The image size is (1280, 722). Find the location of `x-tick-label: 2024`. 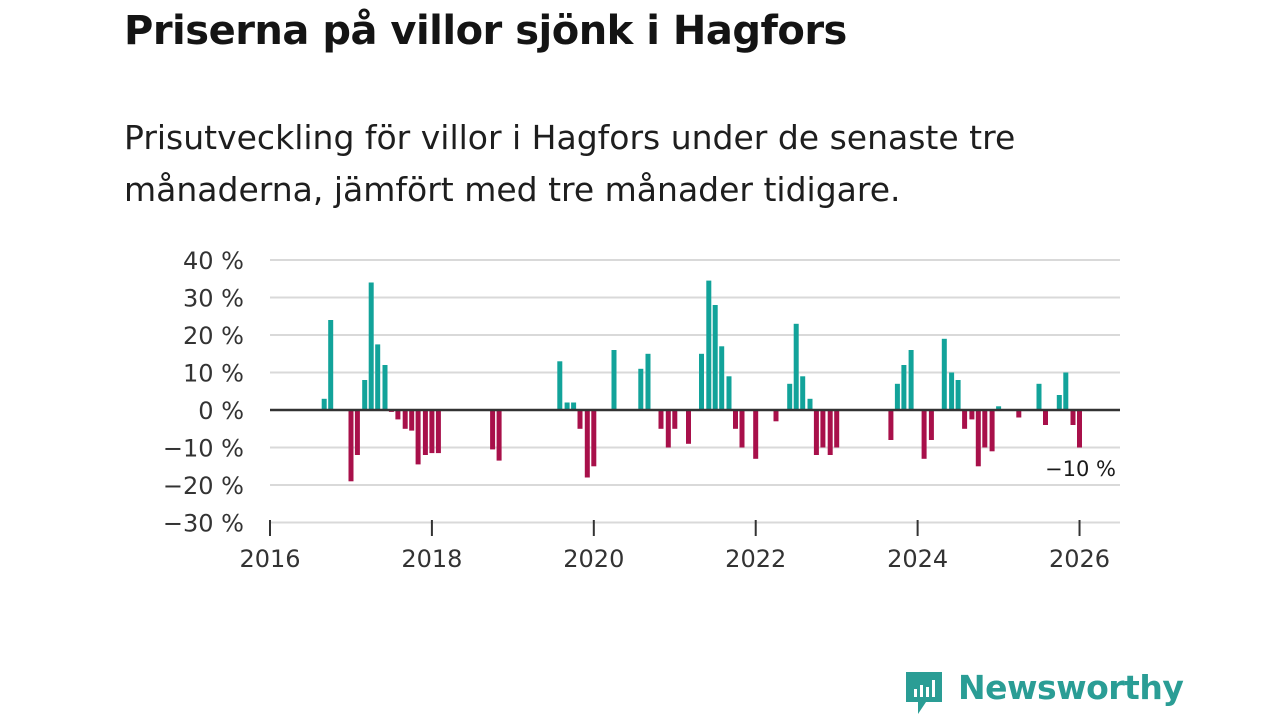

x-tick-label: 2024 is located at coordinates (917, 559).